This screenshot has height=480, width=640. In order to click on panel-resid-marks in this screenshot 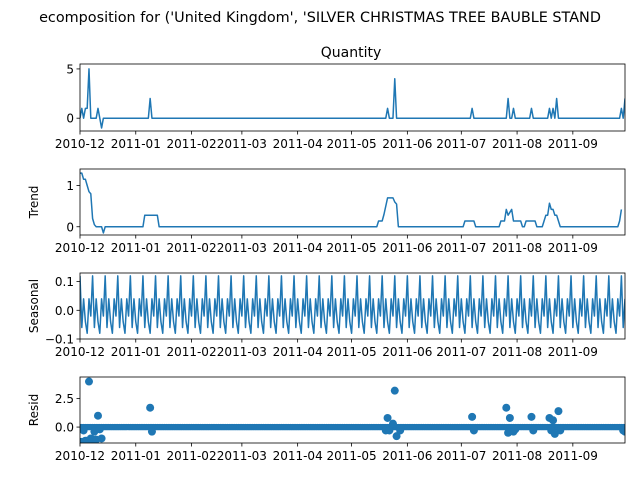, I will do `click(352, 410)`.